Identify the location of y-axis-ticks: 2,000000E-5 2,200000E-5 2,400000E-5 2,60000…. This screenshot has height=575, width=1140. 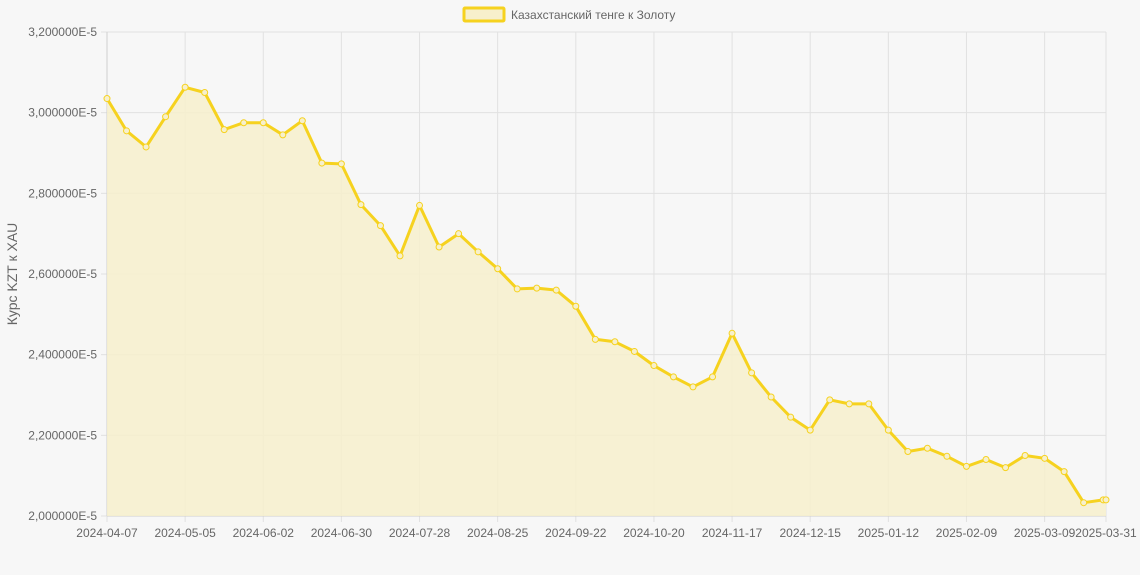
(62, 274).